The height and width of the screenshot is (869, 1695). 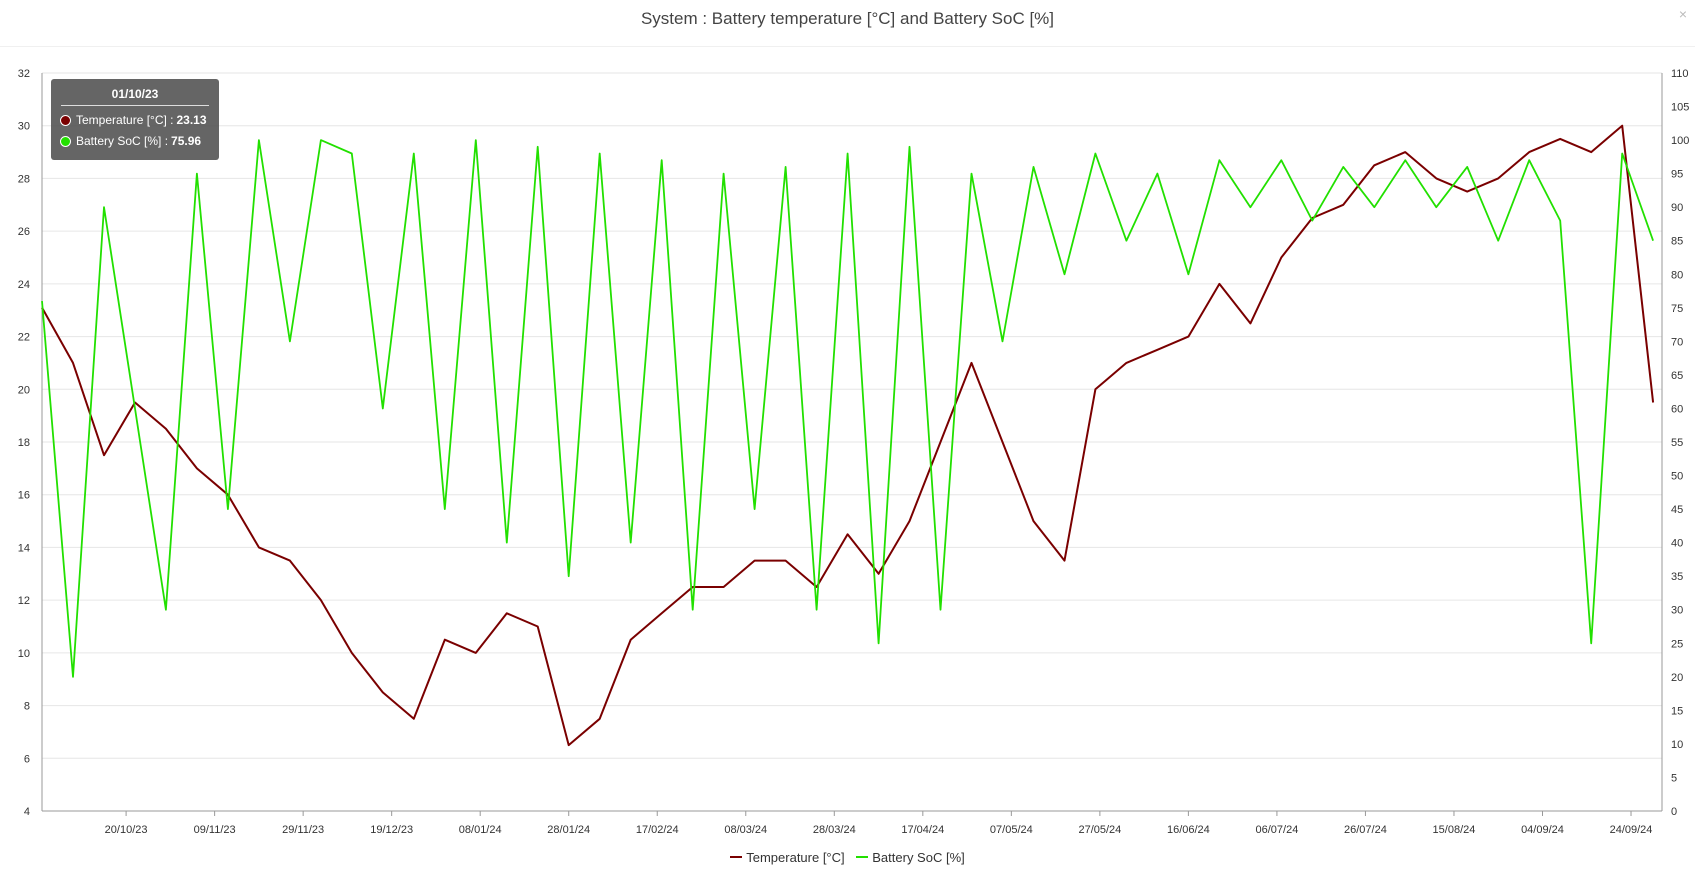 I want to click on y-left-tick-label: 24, so click(x=24, y=285).